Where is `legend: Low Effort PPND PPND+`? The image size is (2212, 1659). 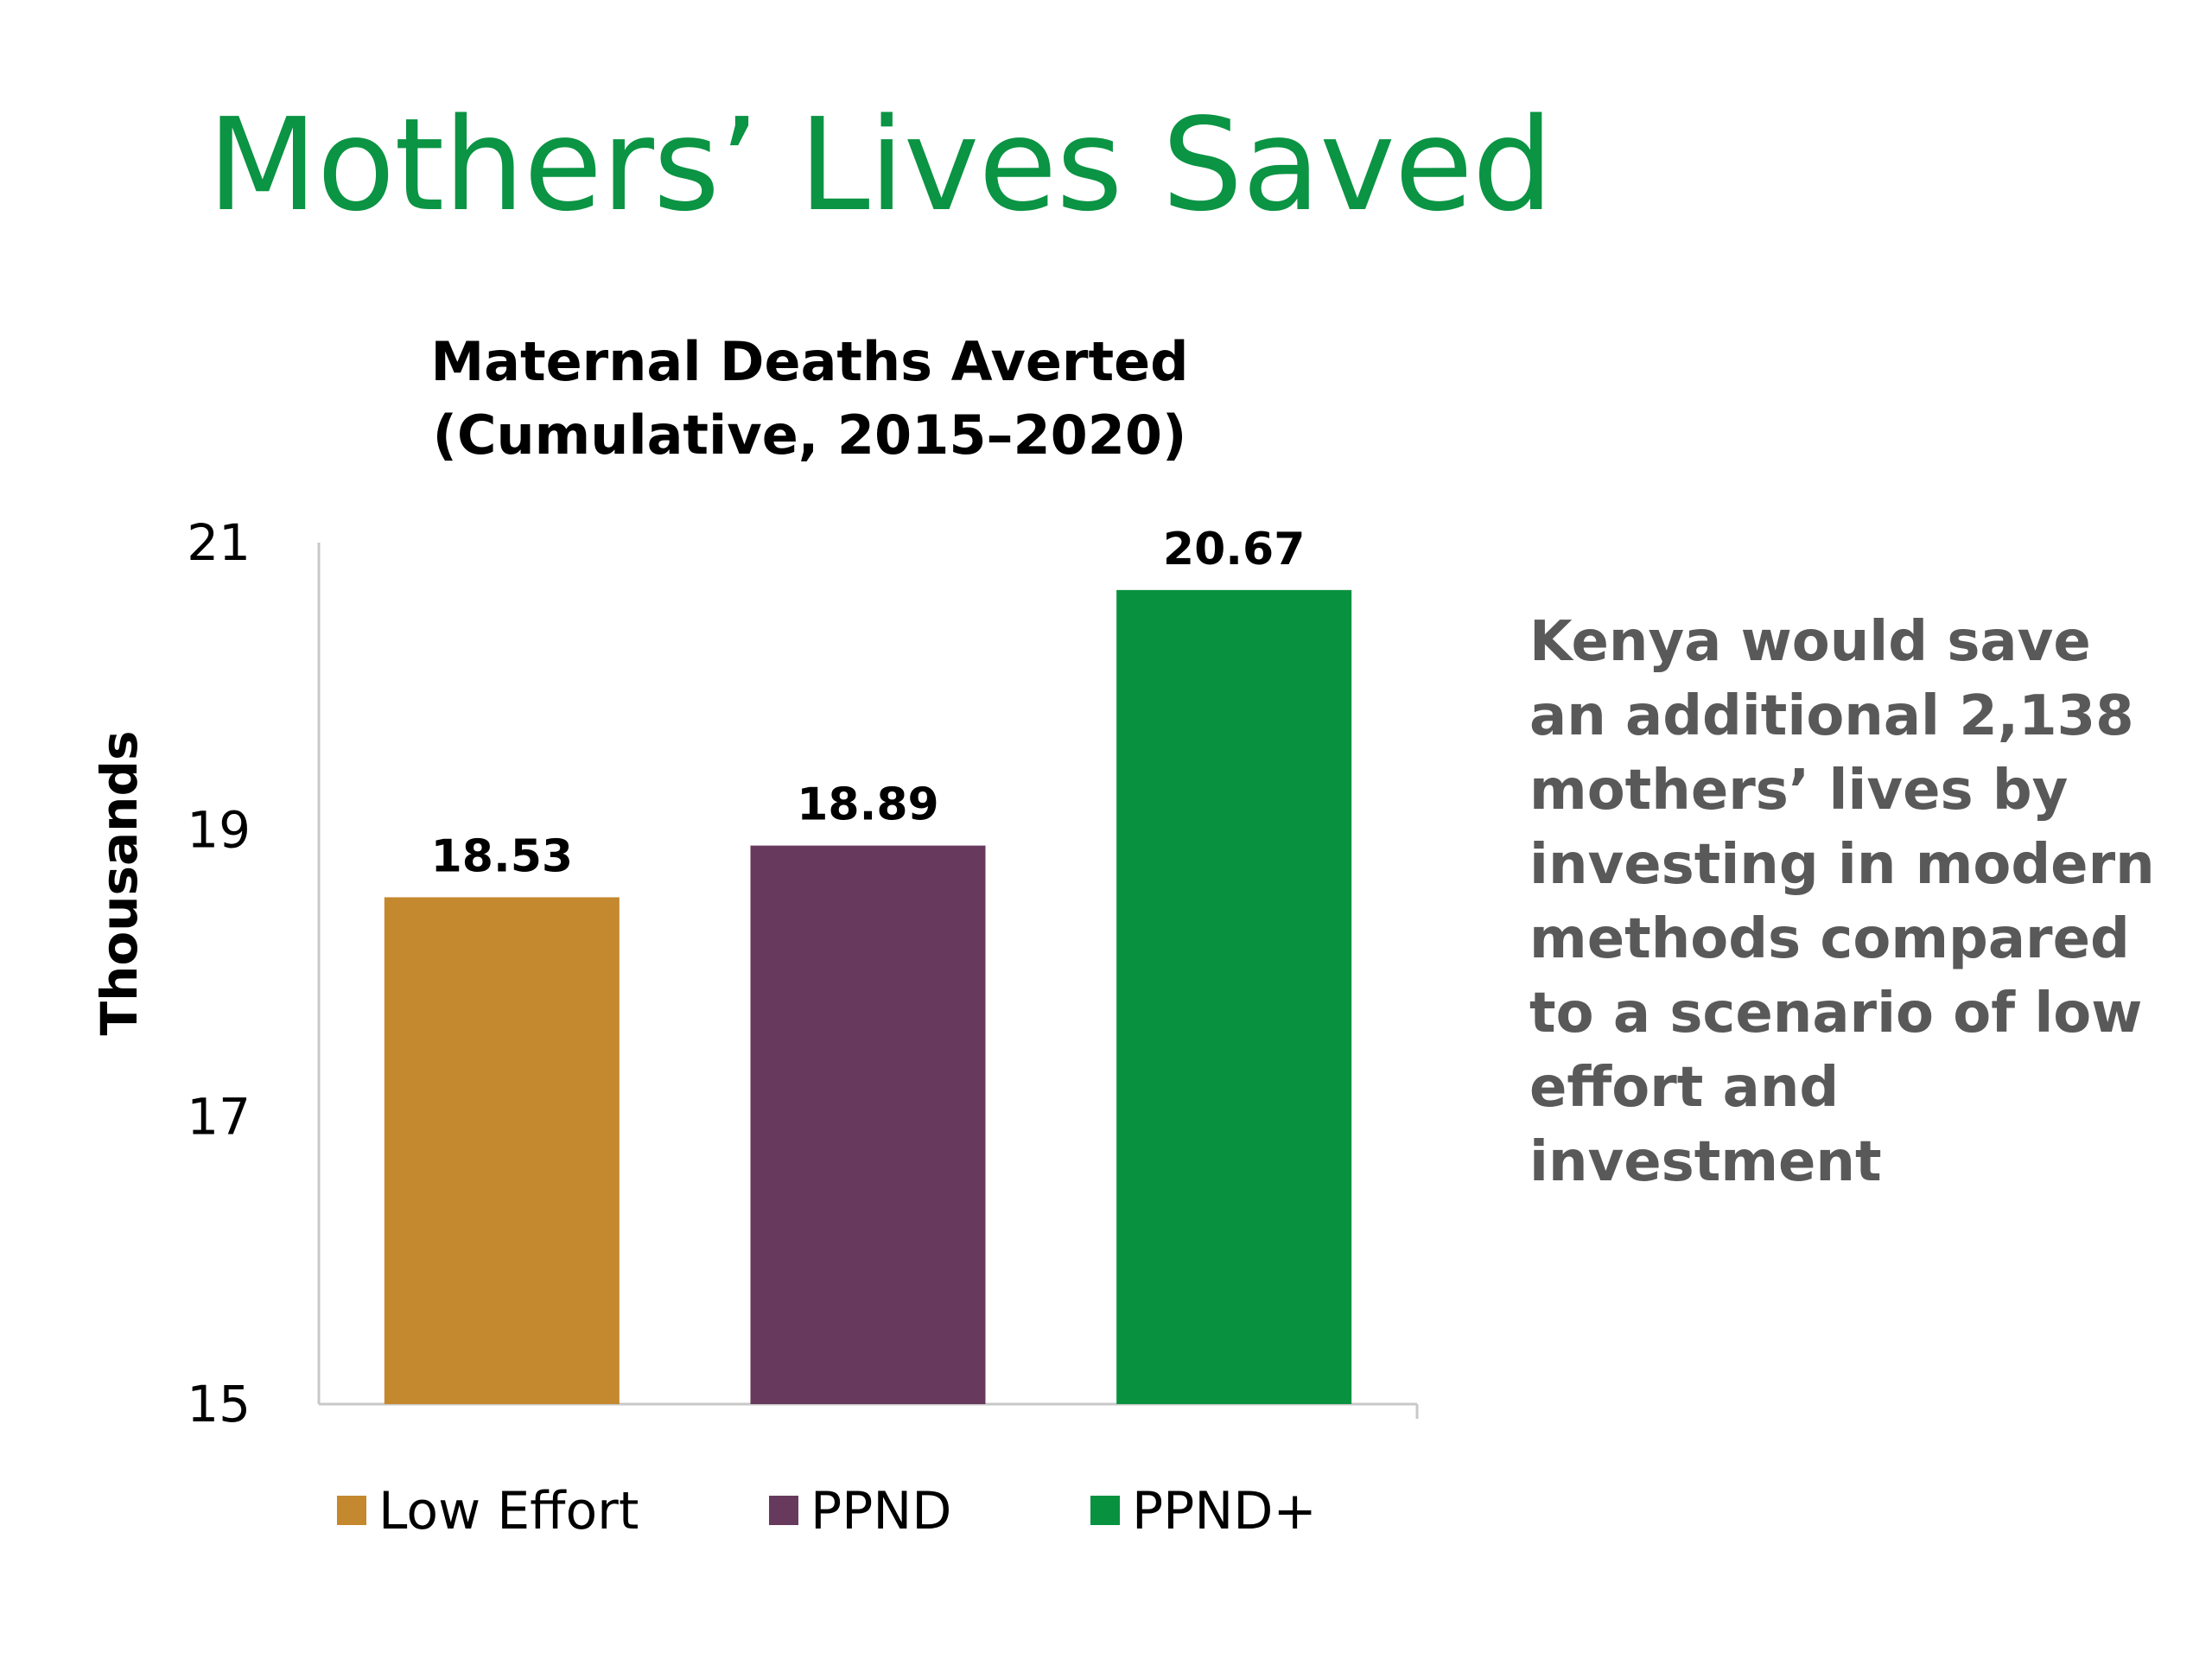
legend: Low Effort PPND PPND+ is located at coordinates (827, 1511).